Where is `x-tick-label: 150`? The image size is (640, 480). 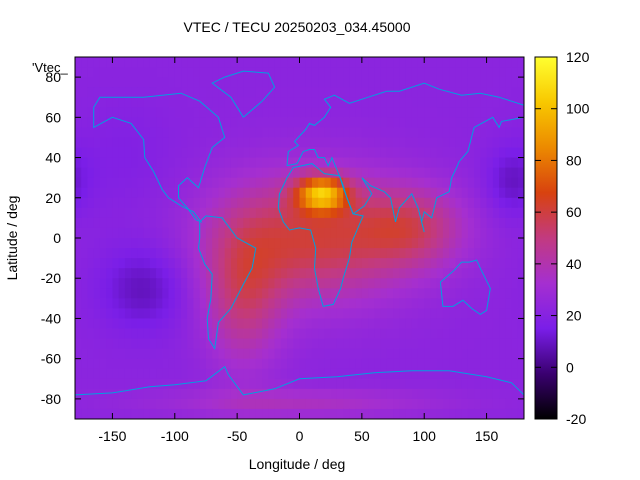 x-tick-label: 150 is located at coordinates (487, 436).